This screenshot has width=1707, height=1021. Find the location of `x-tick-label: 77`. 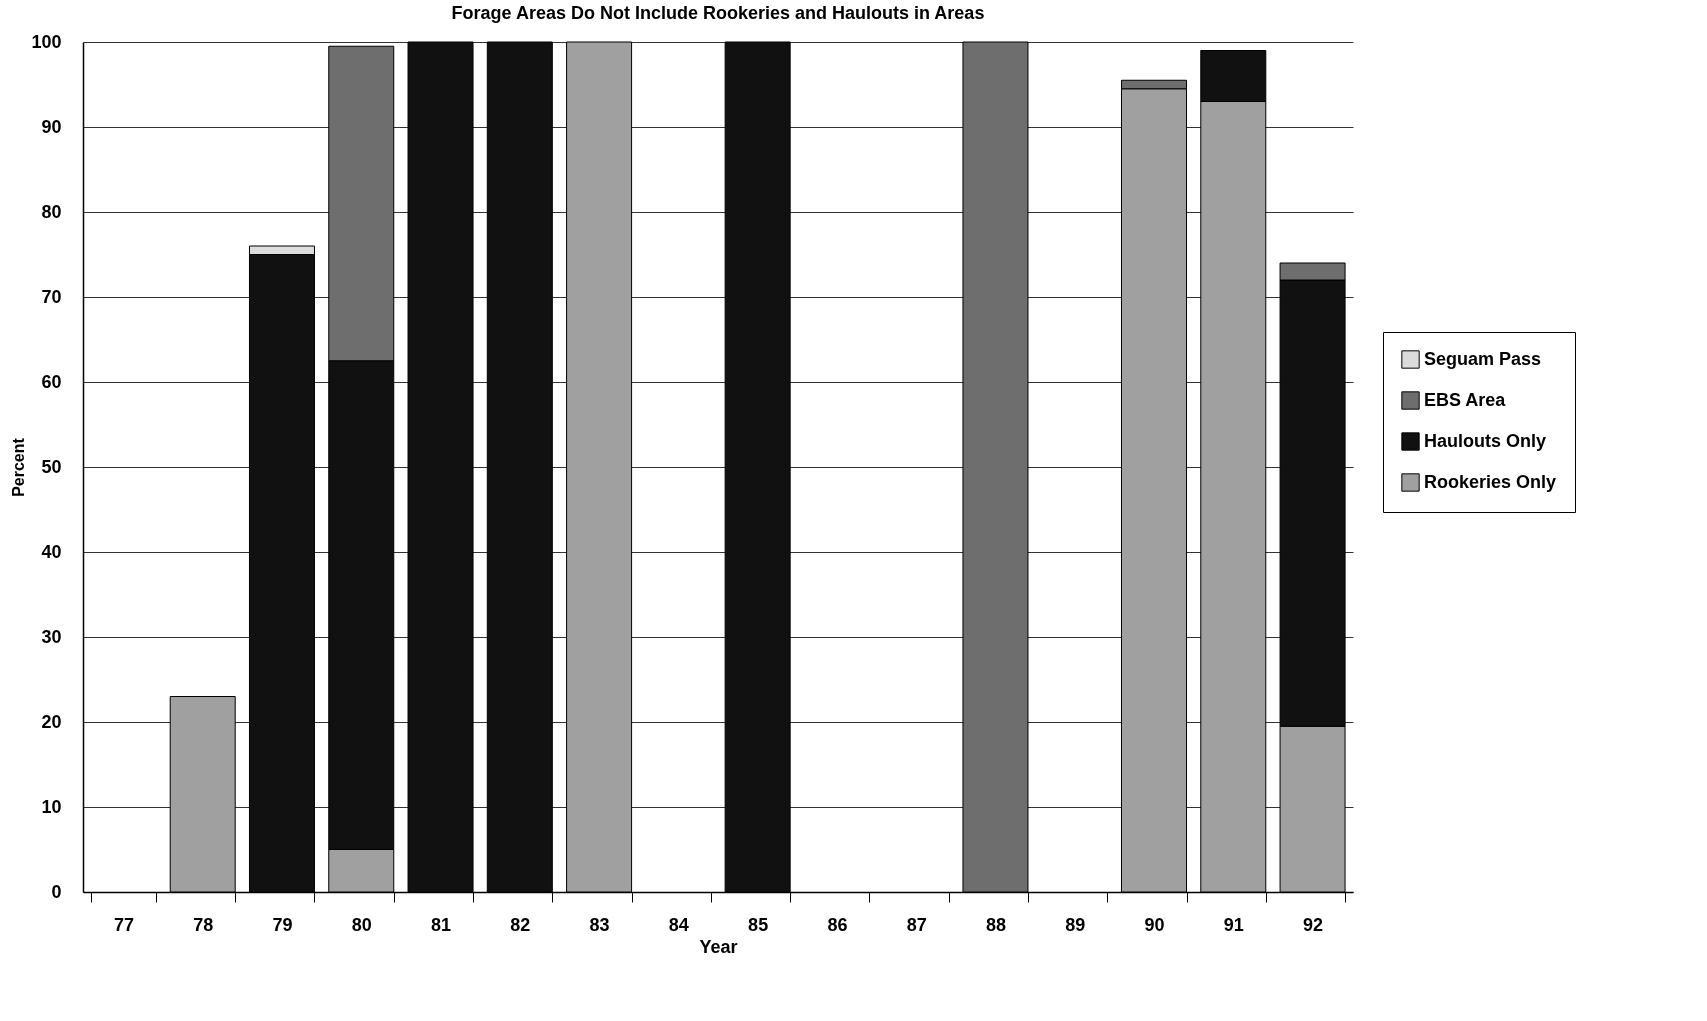

x-tick-label: 77 is located at coordinates (123, 924).